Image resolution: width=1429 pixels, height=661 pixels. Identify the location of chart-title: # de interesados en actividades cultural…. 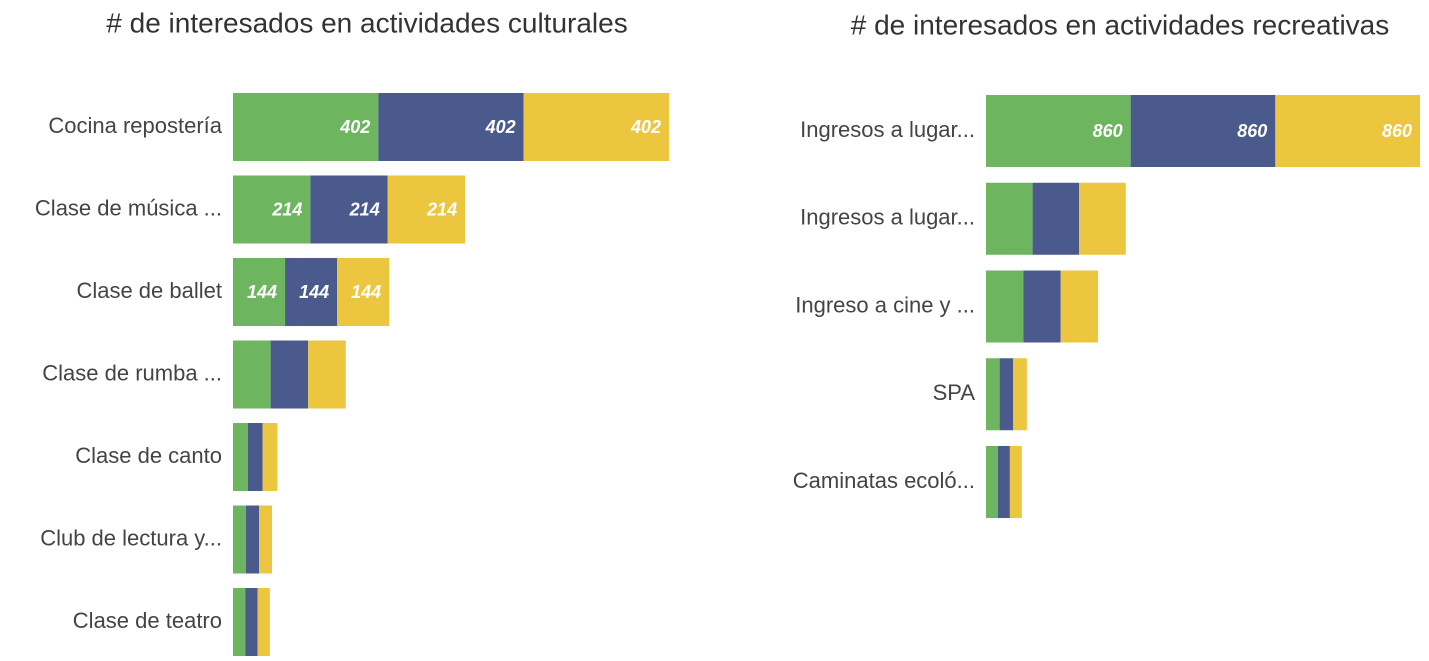
(366, 22).